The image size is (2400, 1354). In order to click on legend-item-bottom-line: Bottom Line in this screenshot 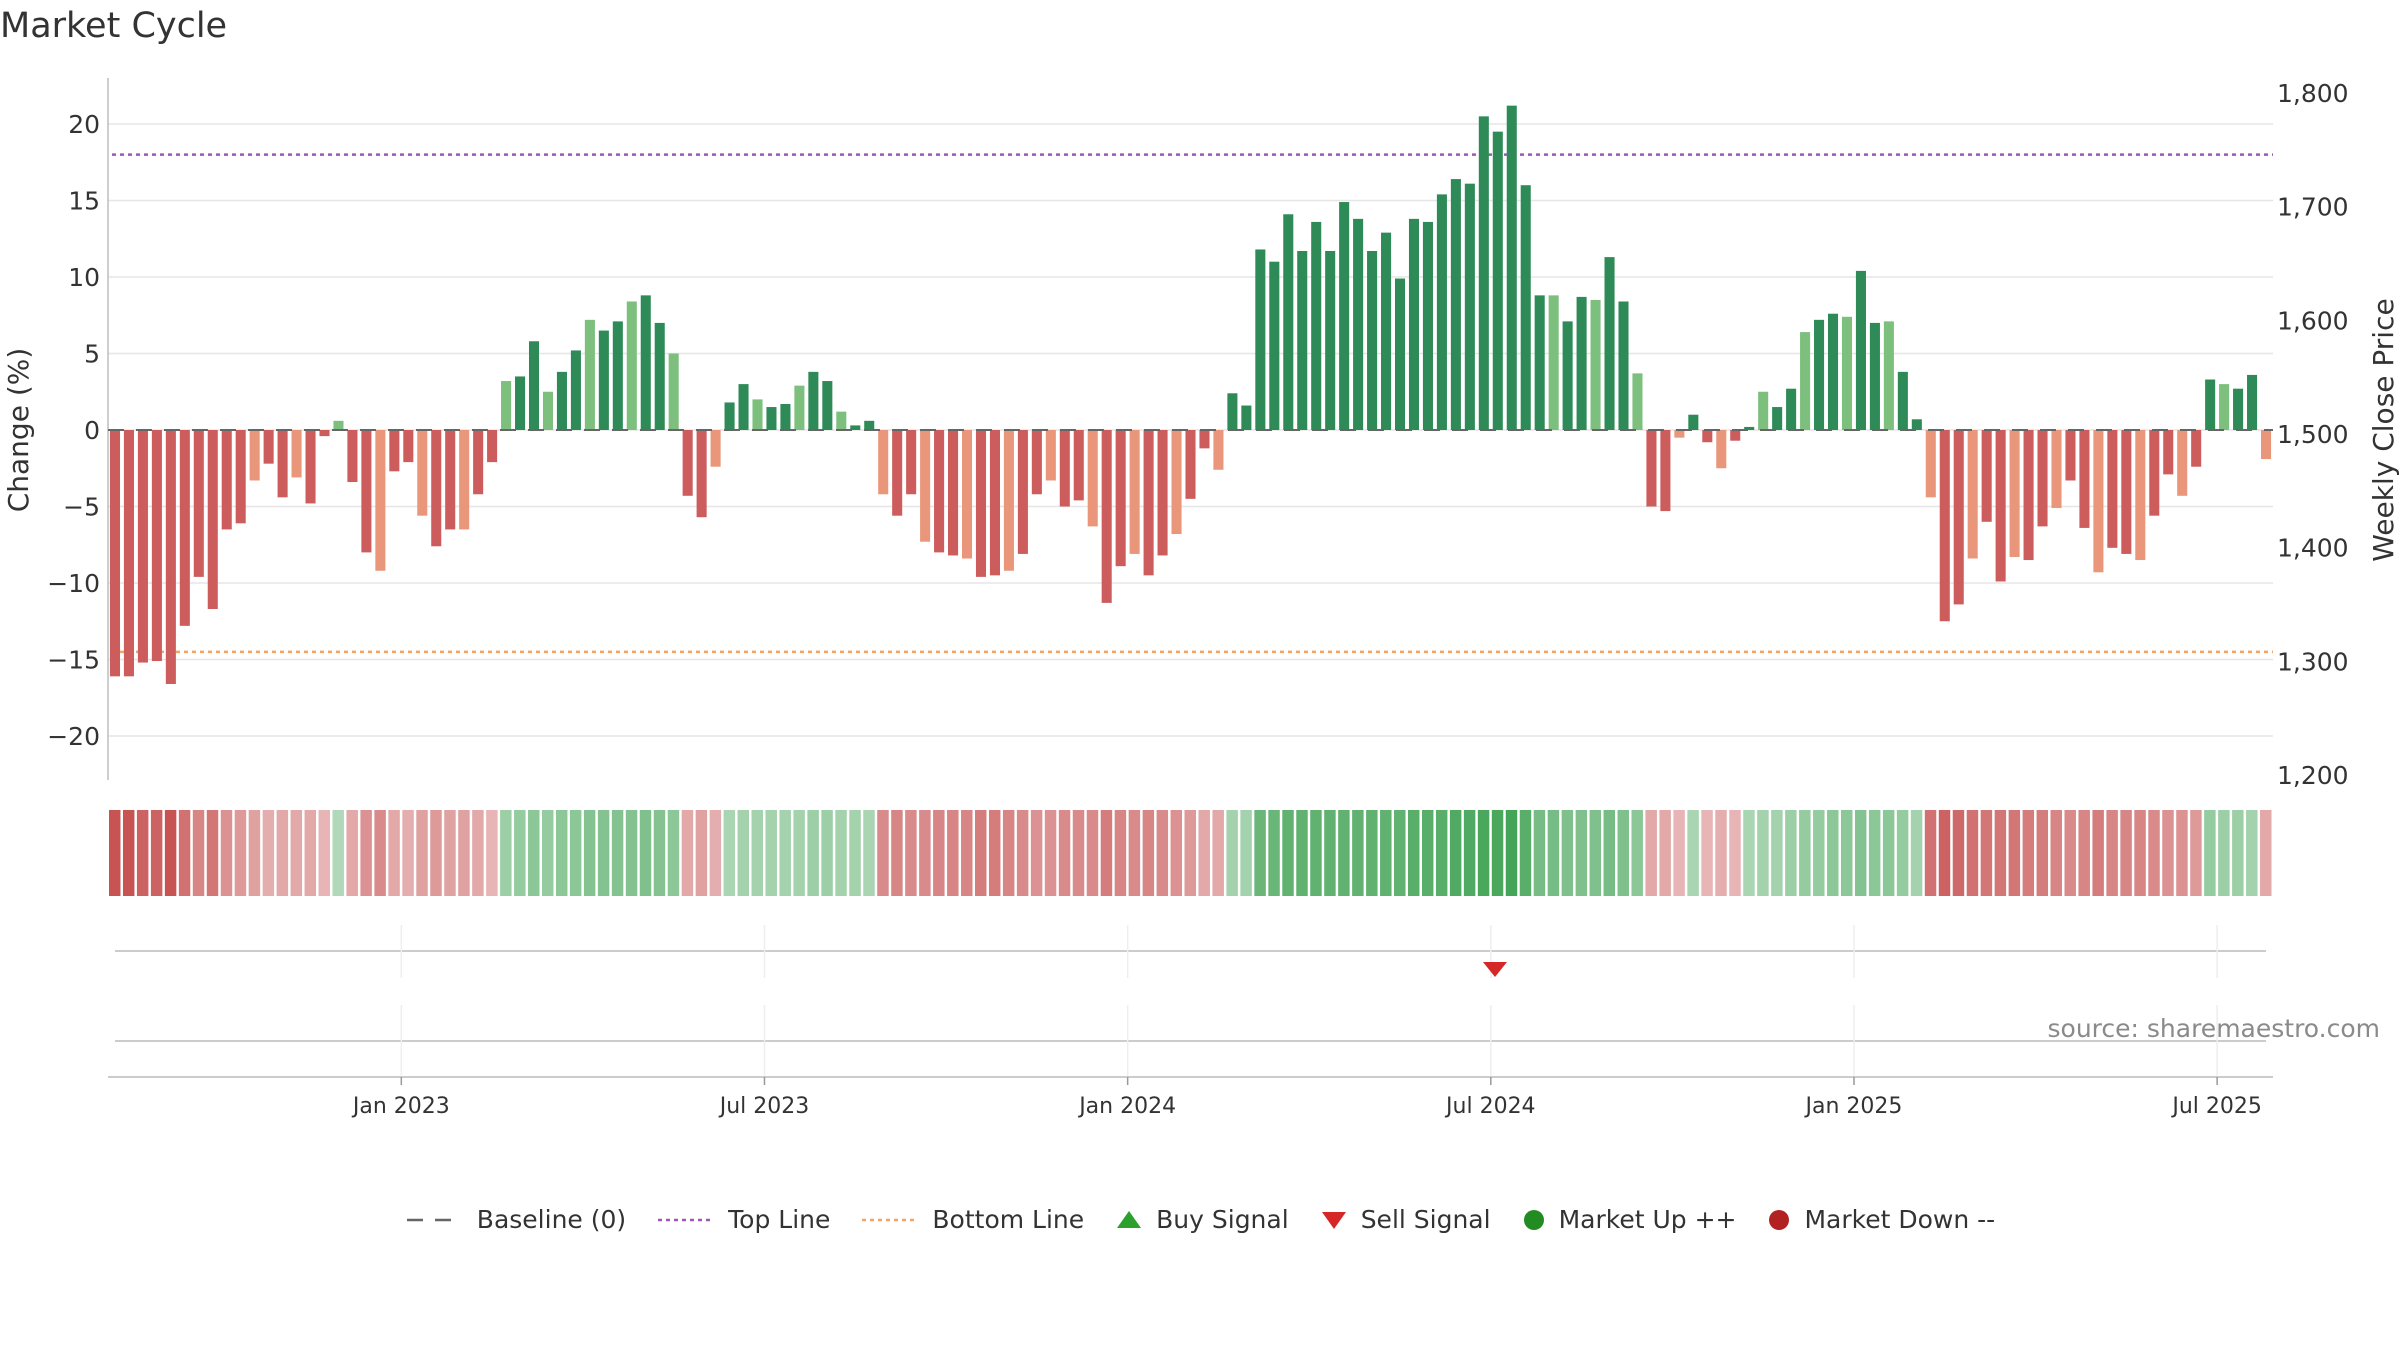, I will do `click(972, 1219)`.